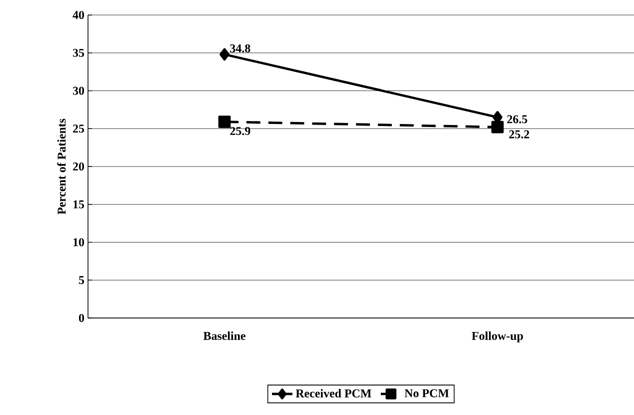  Describe the element at coordinates (240, 131) in the screenshot. I see `data-label: 25.9` at that location.